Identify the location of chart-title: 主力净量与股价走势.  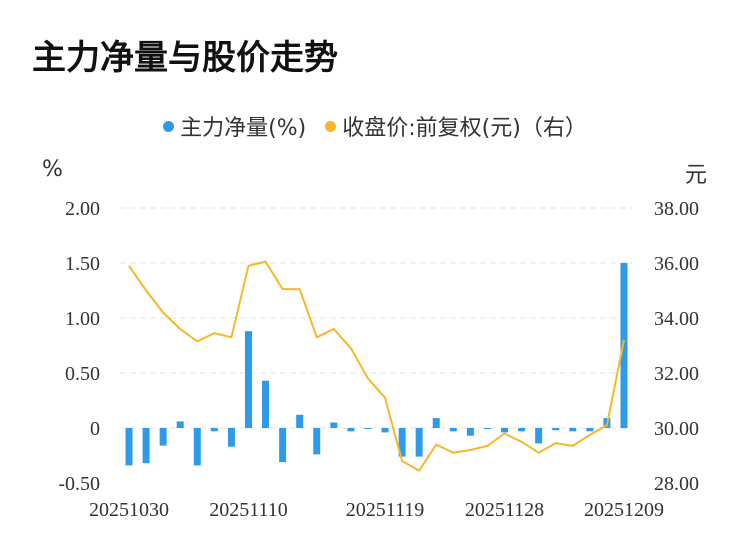
(185, 58).